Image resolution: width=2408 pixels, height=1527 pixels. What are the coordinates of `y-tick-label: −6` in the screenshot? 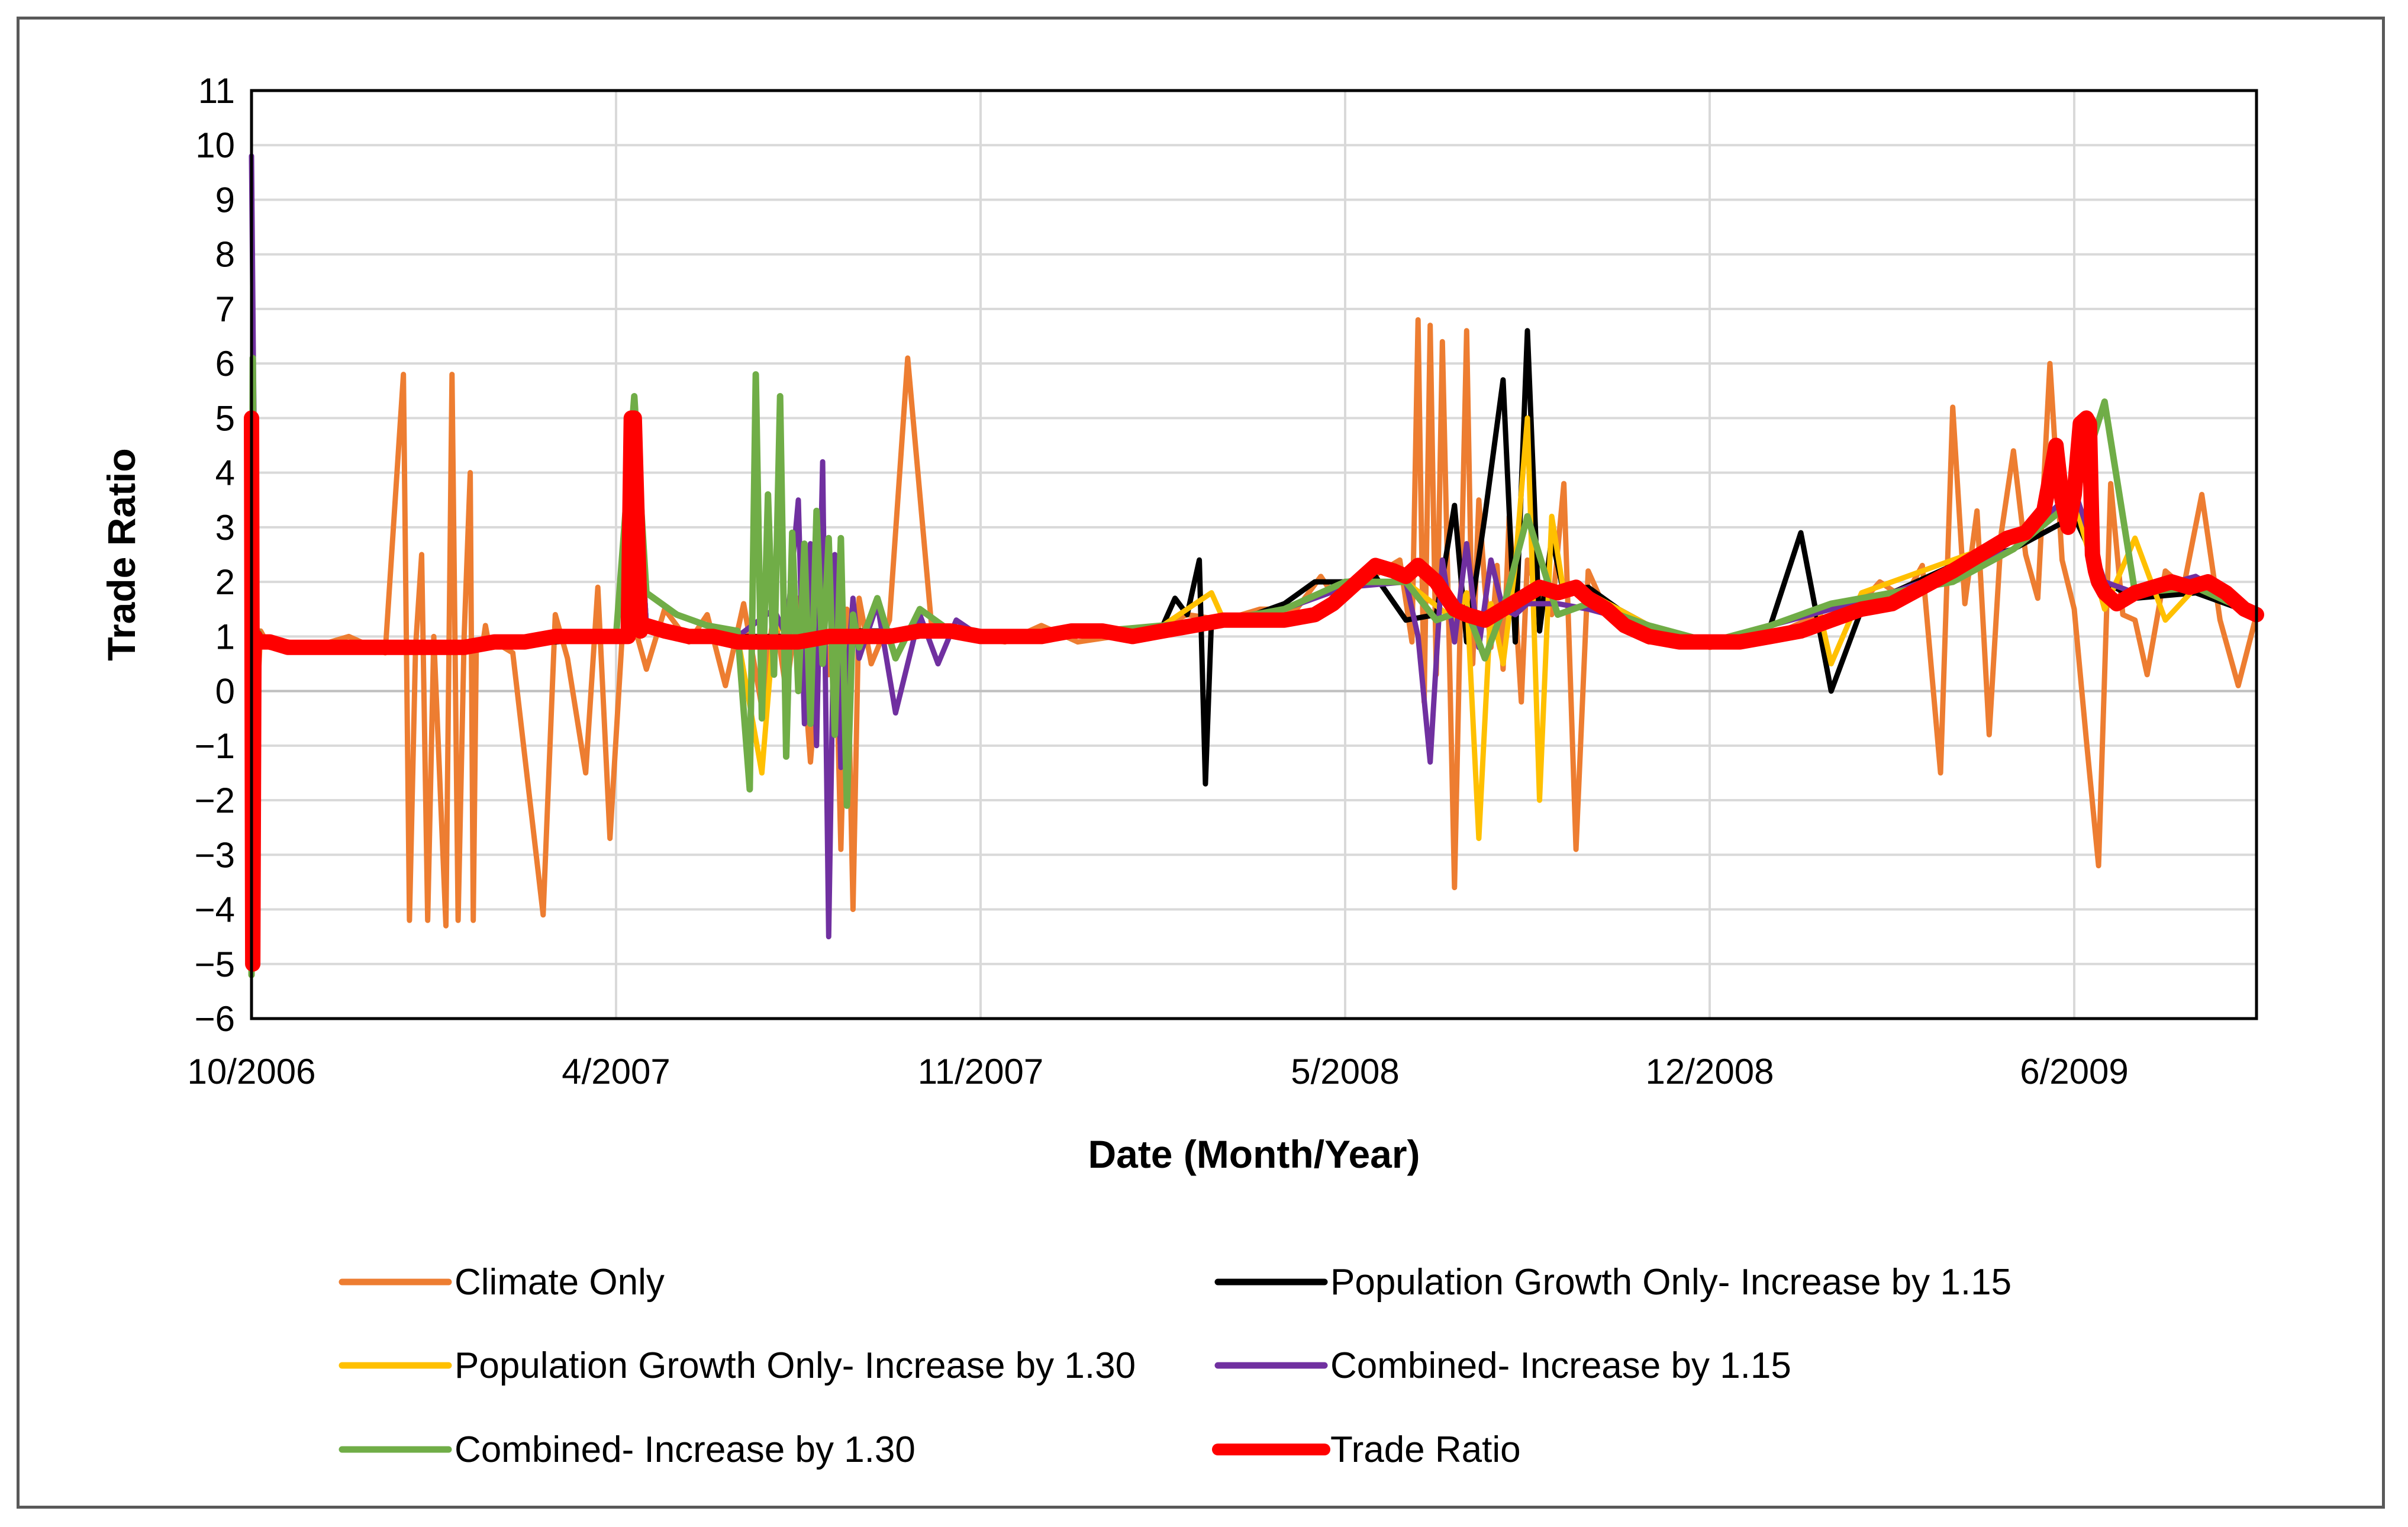 It's located at (215, 1019).